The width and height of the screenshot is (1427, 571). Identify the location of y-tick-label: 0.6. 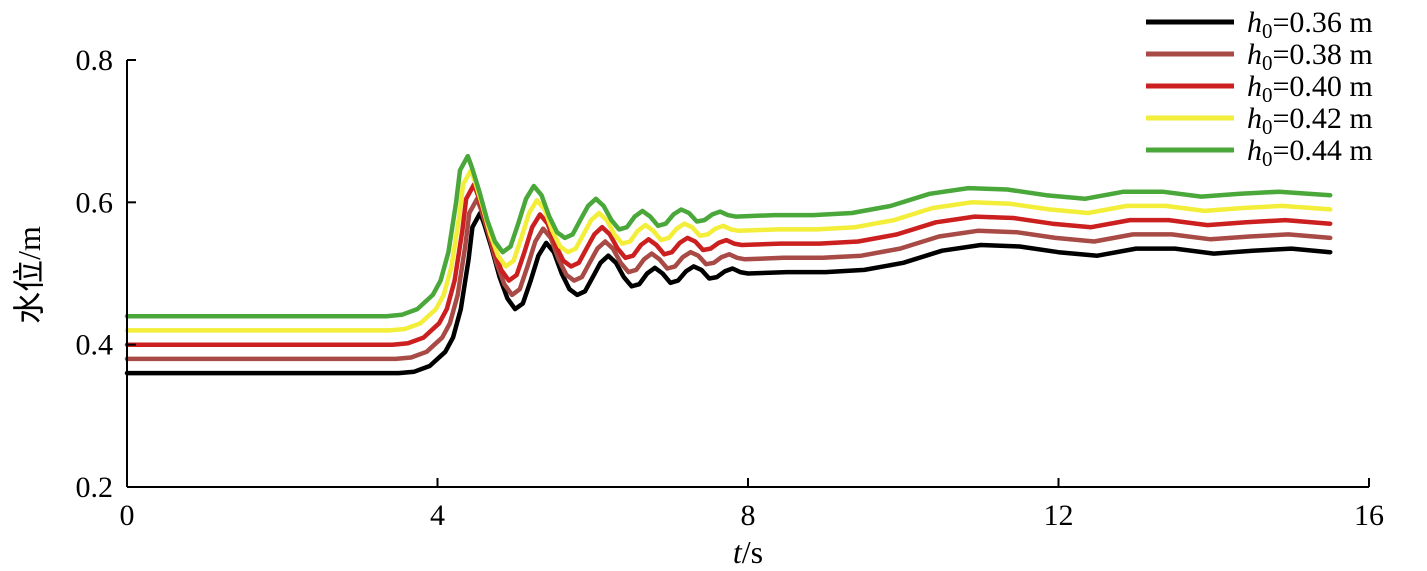
(95, 202).